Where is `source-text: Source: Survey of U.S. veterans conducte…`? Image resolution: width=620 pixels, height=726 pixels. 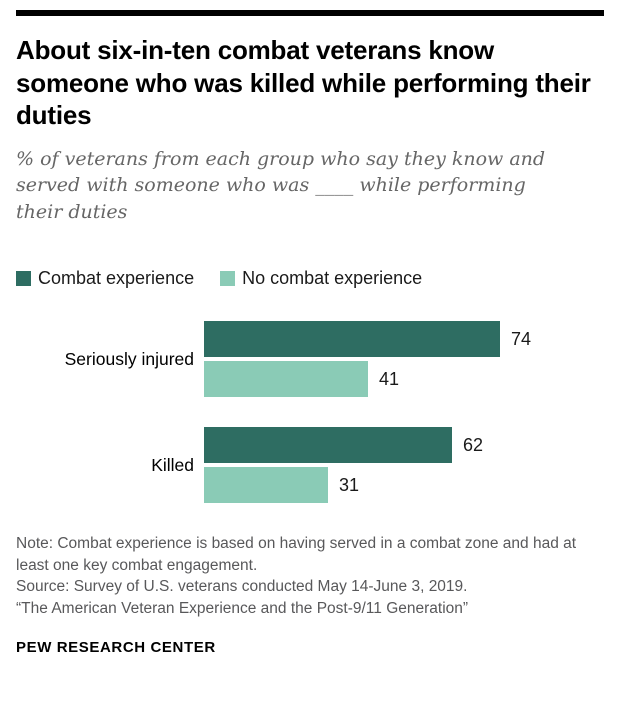 source-text: Source: Survey of U.S. veterans conducte… is located at coordinates (242, 587).